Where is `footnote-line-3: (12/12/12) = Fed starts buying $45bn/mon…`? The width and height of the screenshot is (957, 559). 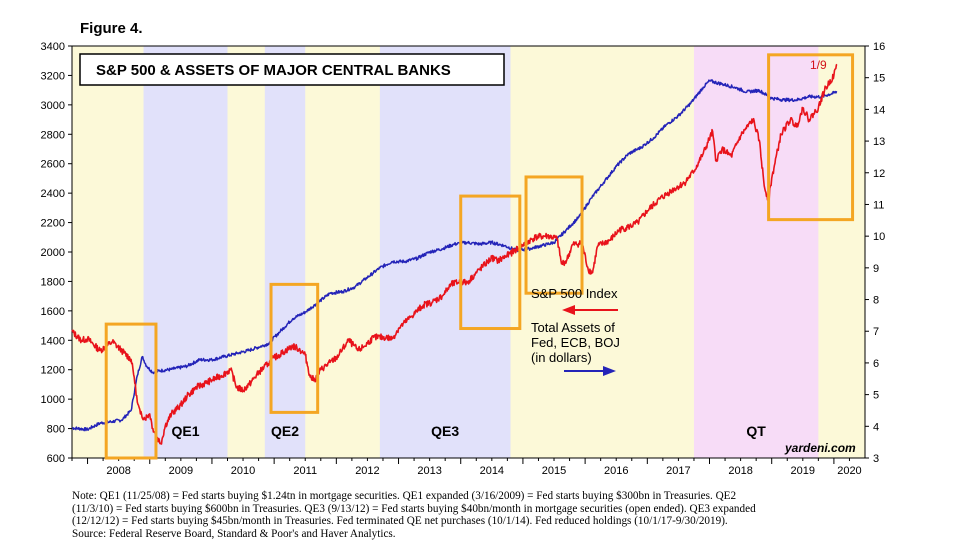 footnote-line-3: (12/12/12) = Fed starts buying $45bn/mon… is located at coordinates (400, 521).